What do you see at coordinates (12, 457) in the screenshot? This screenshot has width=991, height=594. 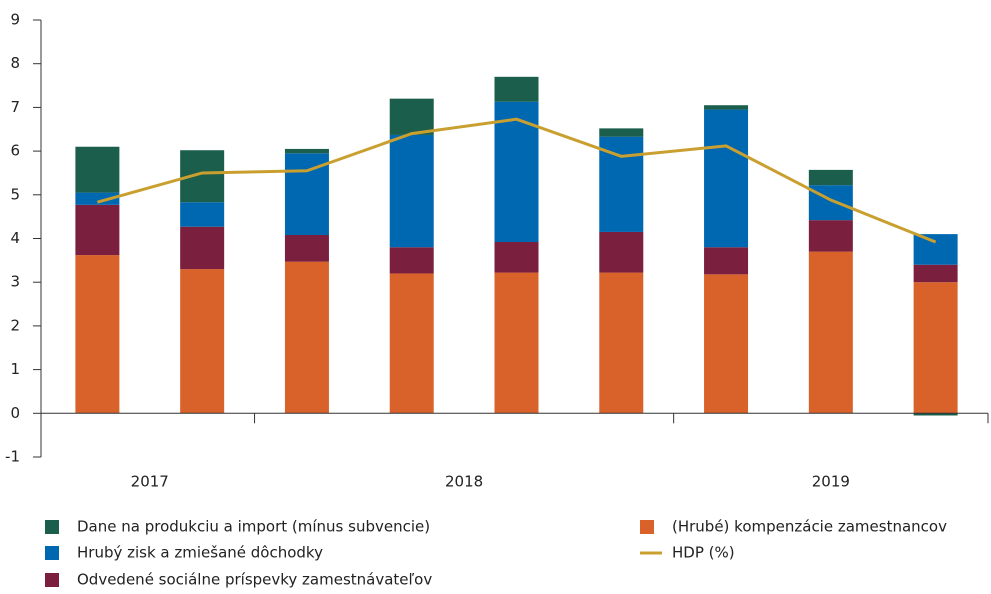 I see `y-tick-label: -1` at bounding box center [12, 457].